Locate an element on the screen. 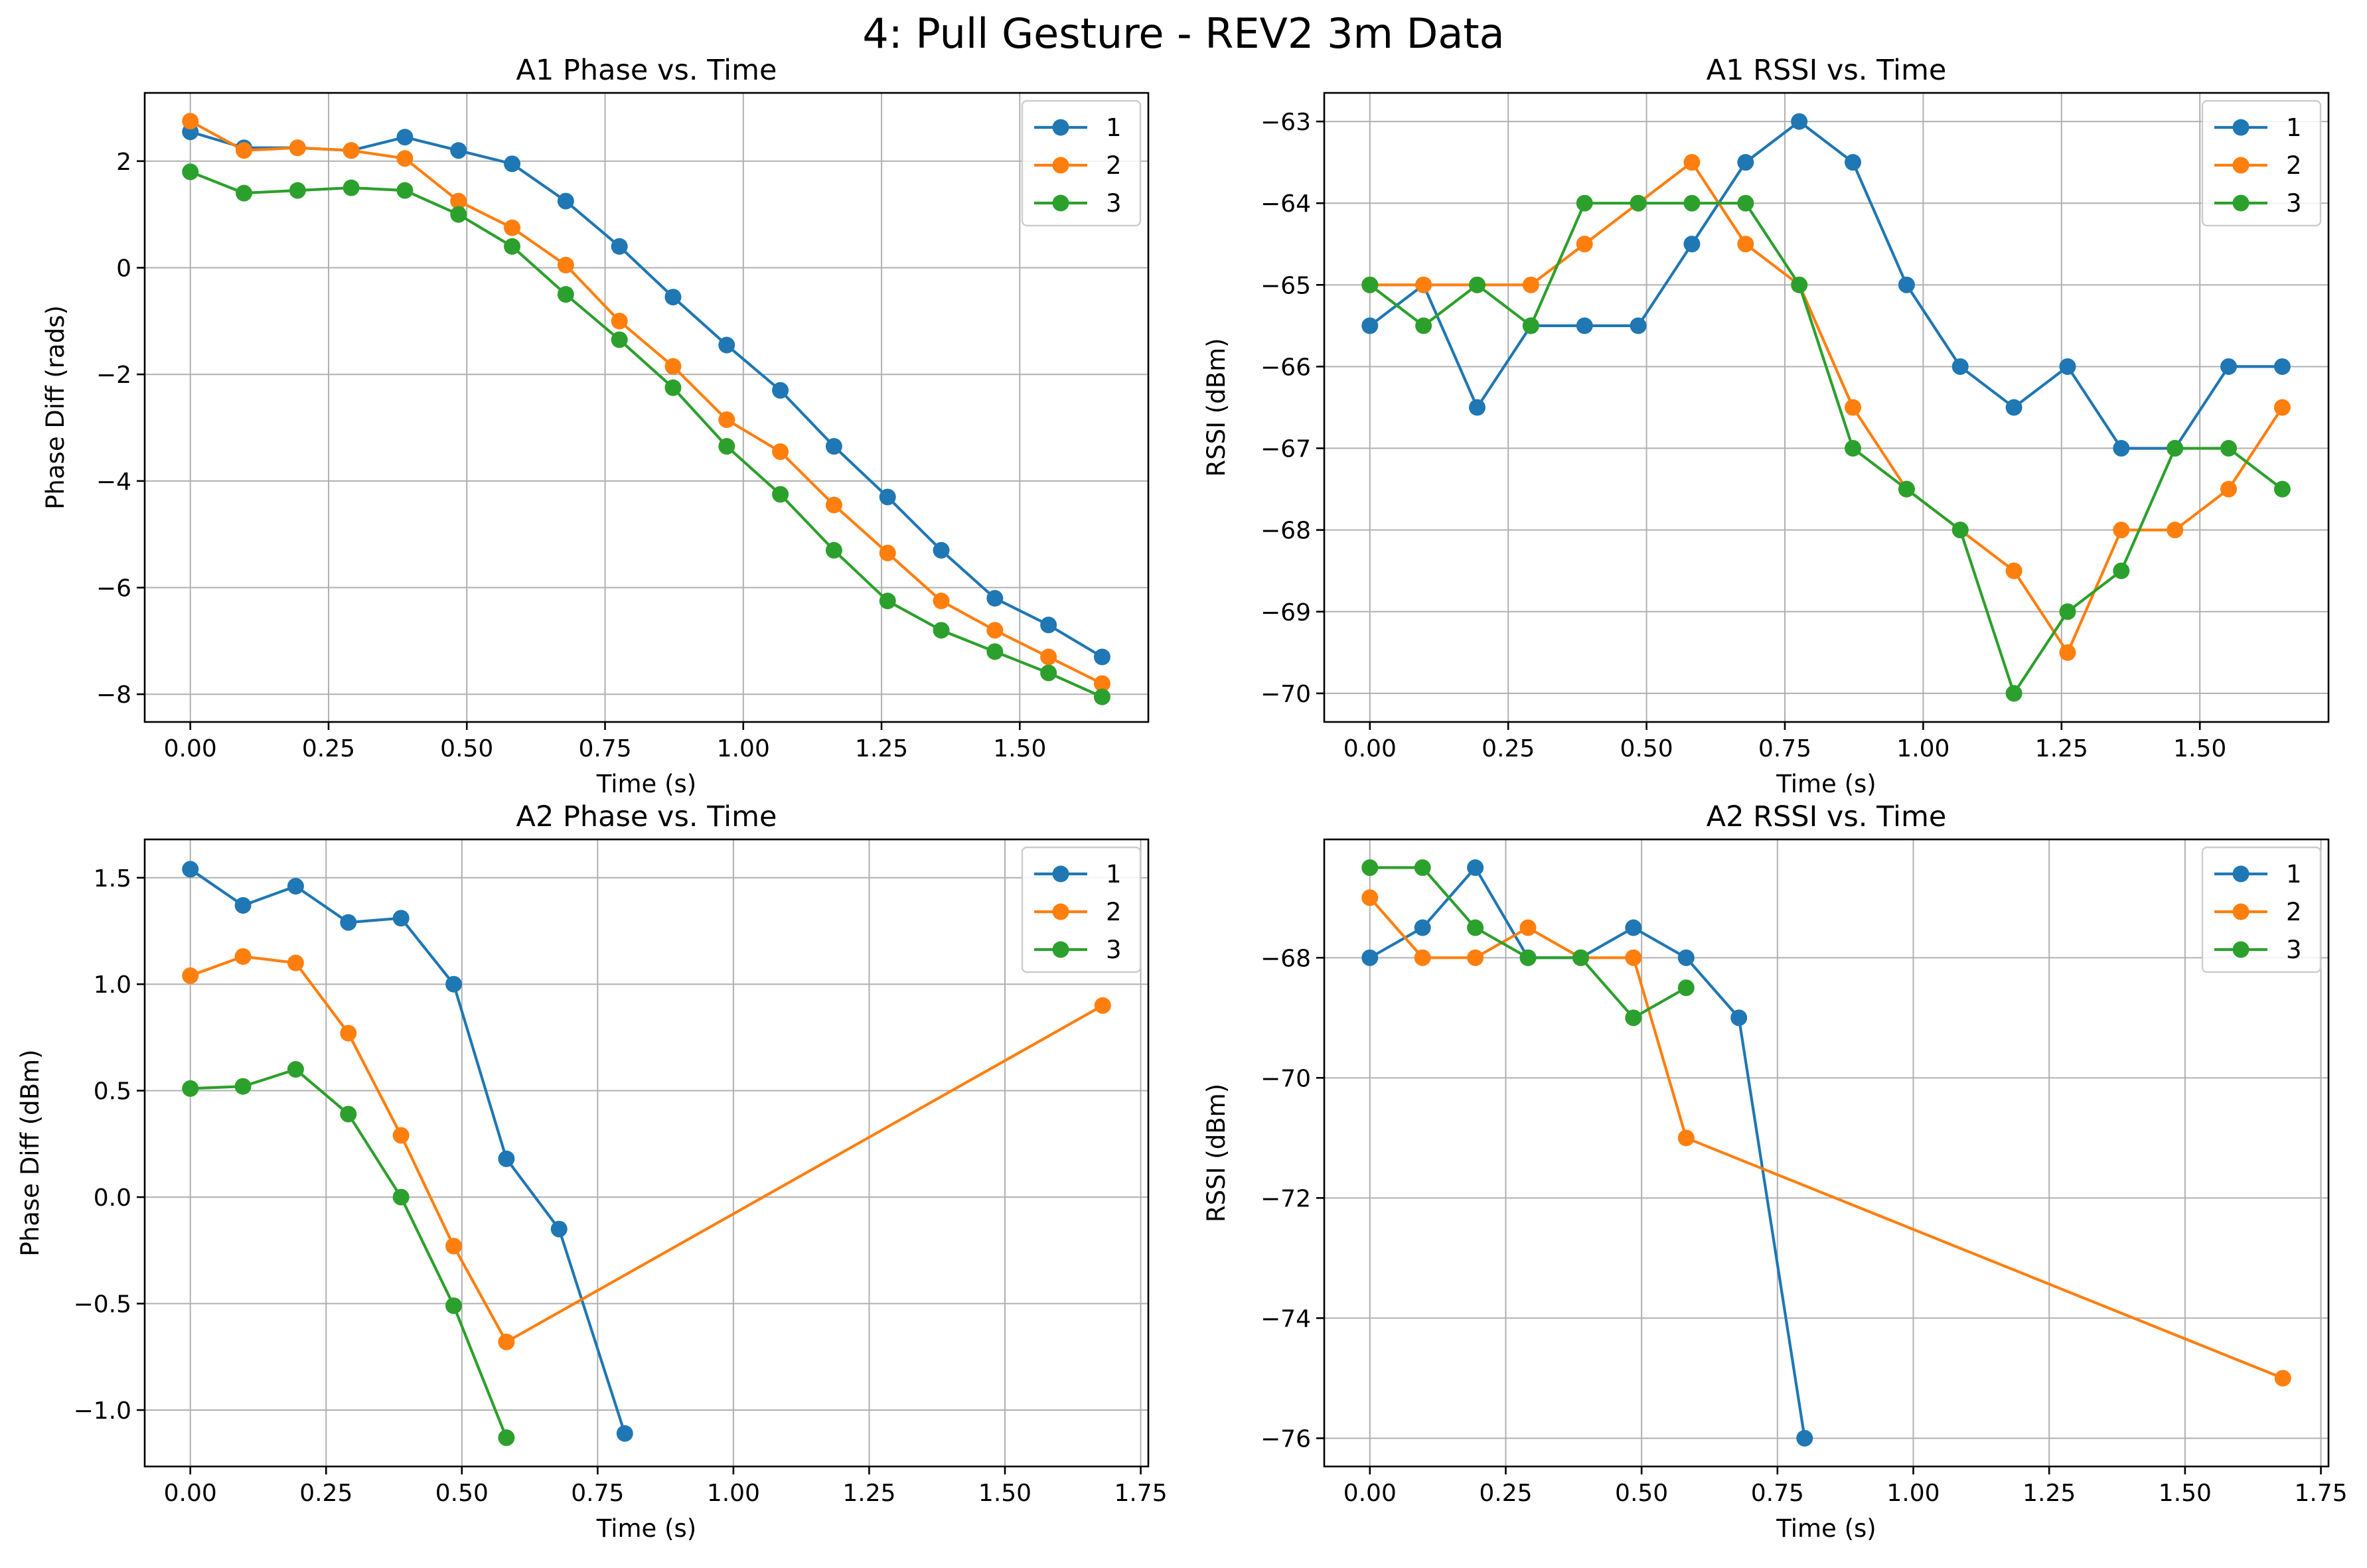 Image resolution: width=2367 pixels, height=1568 pixels. x-tick-label: 1.00 is located at coordinates (733, 1493).